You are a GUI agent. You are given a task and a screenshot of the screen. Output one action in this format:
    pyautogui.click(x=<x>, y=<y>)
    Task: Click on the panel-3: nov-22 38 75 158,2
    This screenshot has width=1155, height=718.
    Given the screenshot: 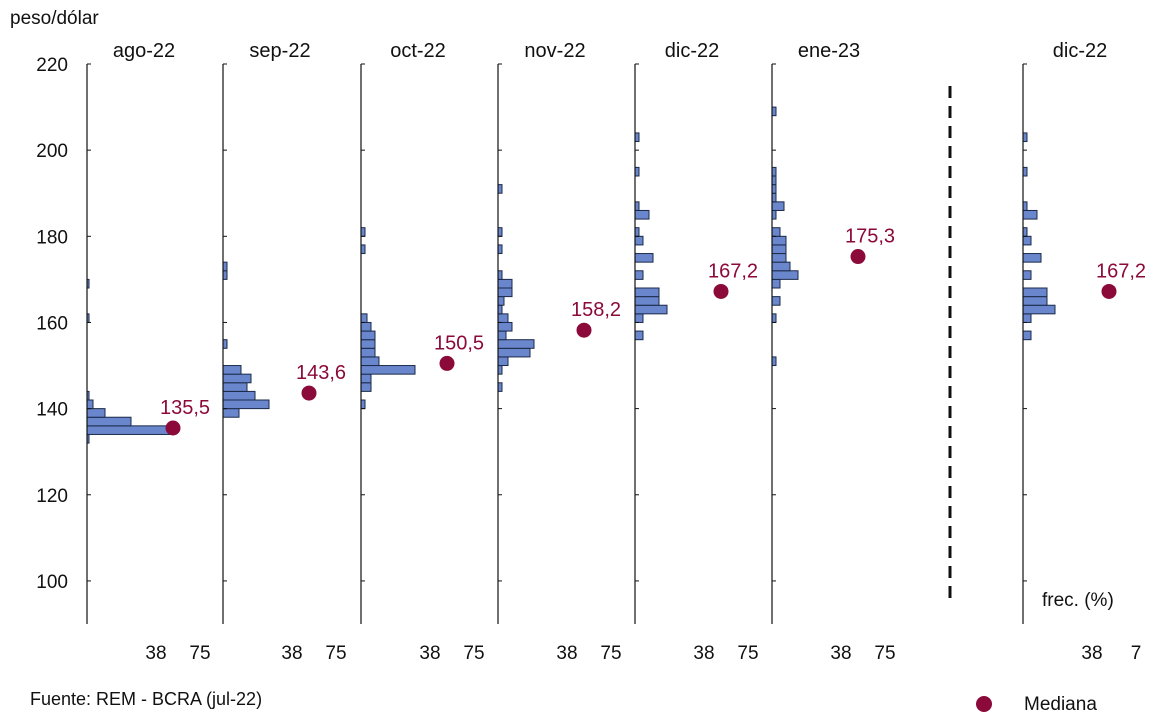 What is the action you would take?
    pyautogui.click(x=559, y=352)
    